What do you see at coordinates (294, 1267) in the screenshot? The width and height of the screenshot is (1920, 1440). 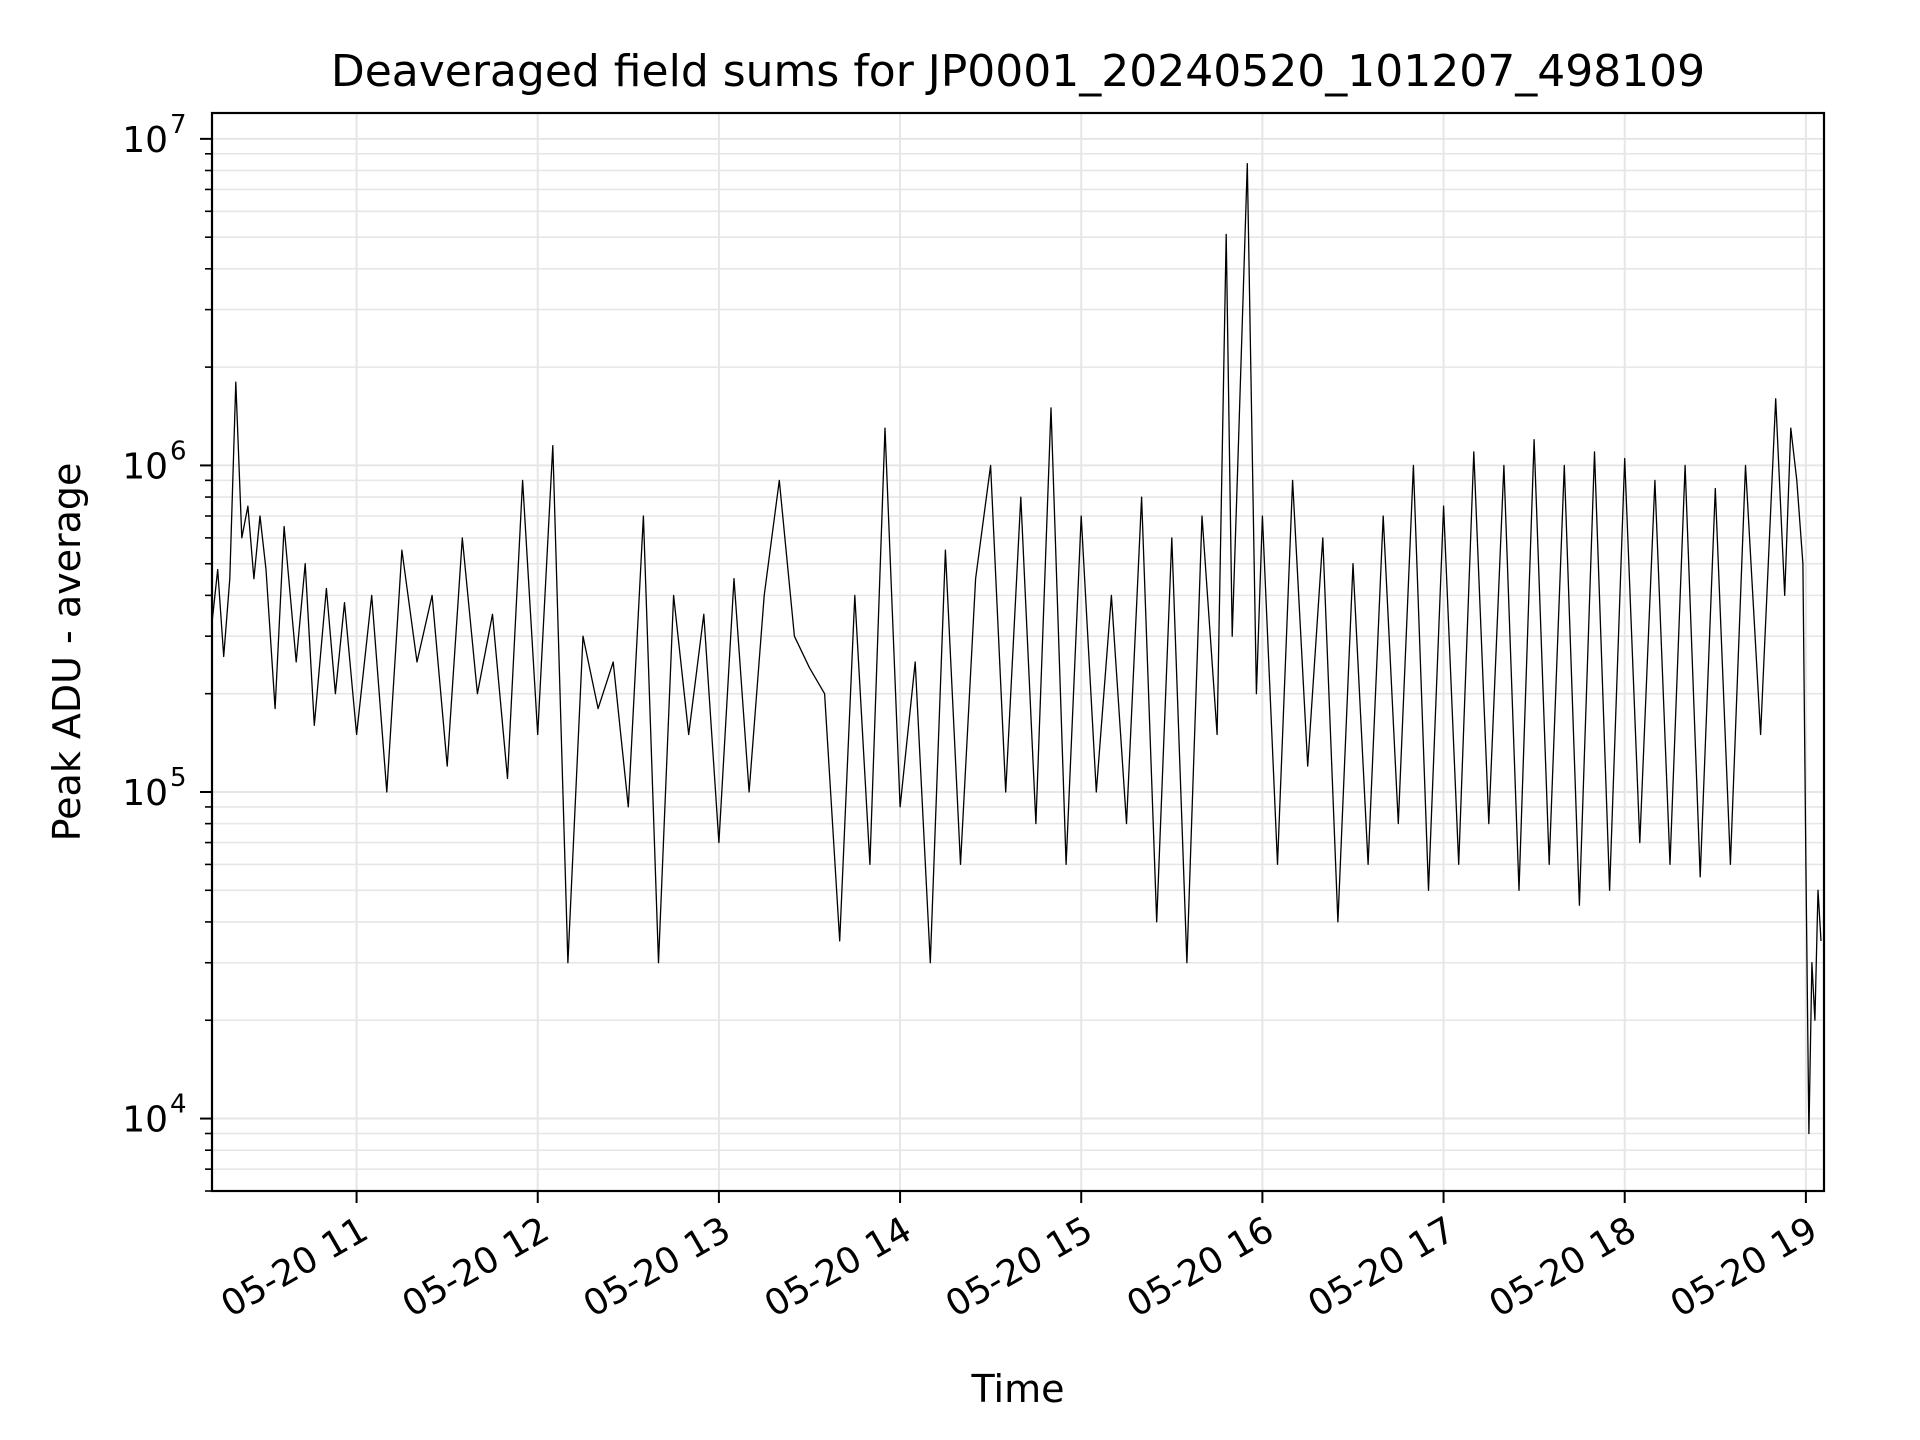 I see `x-tick-label: 05-20 11` at bounding box center [294, 1267].